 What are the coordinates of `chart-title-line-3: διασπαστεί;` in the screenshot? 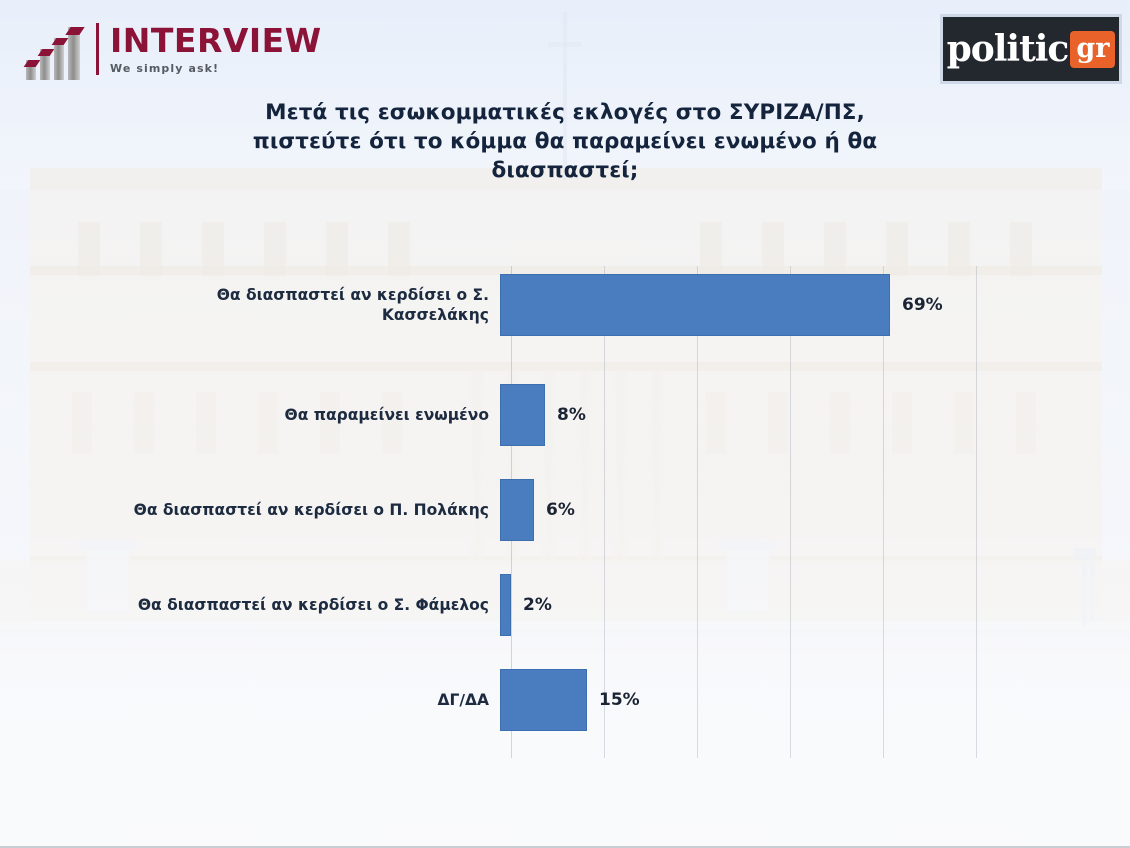 It's located at (565, 171).